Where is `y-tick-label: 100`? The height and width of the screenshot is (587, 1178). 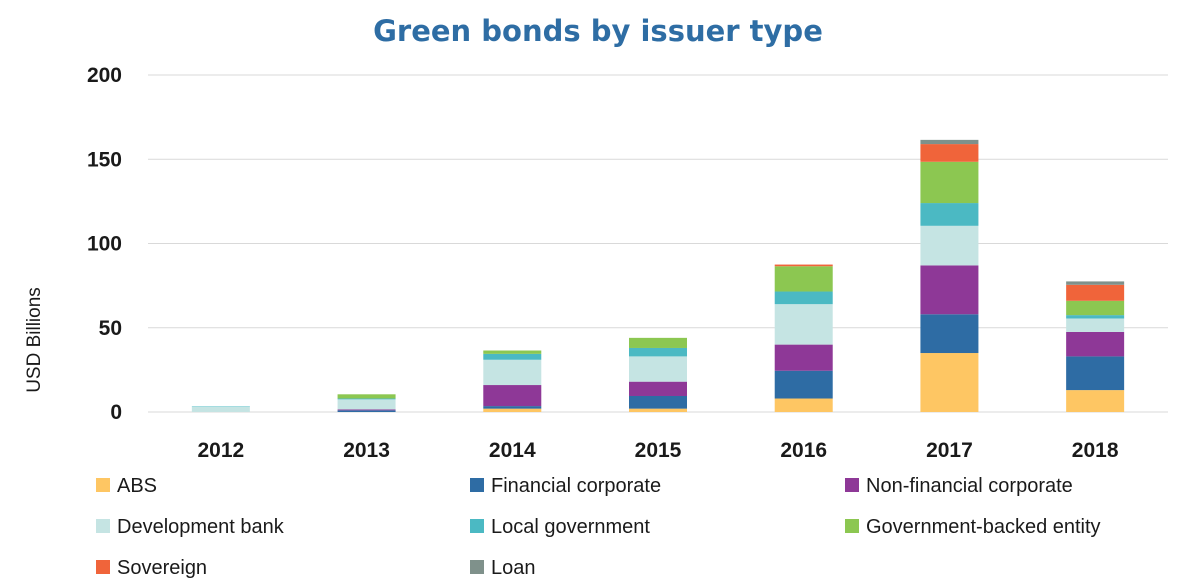 y-tick-label: 100 is located at coordinates (104, 244).